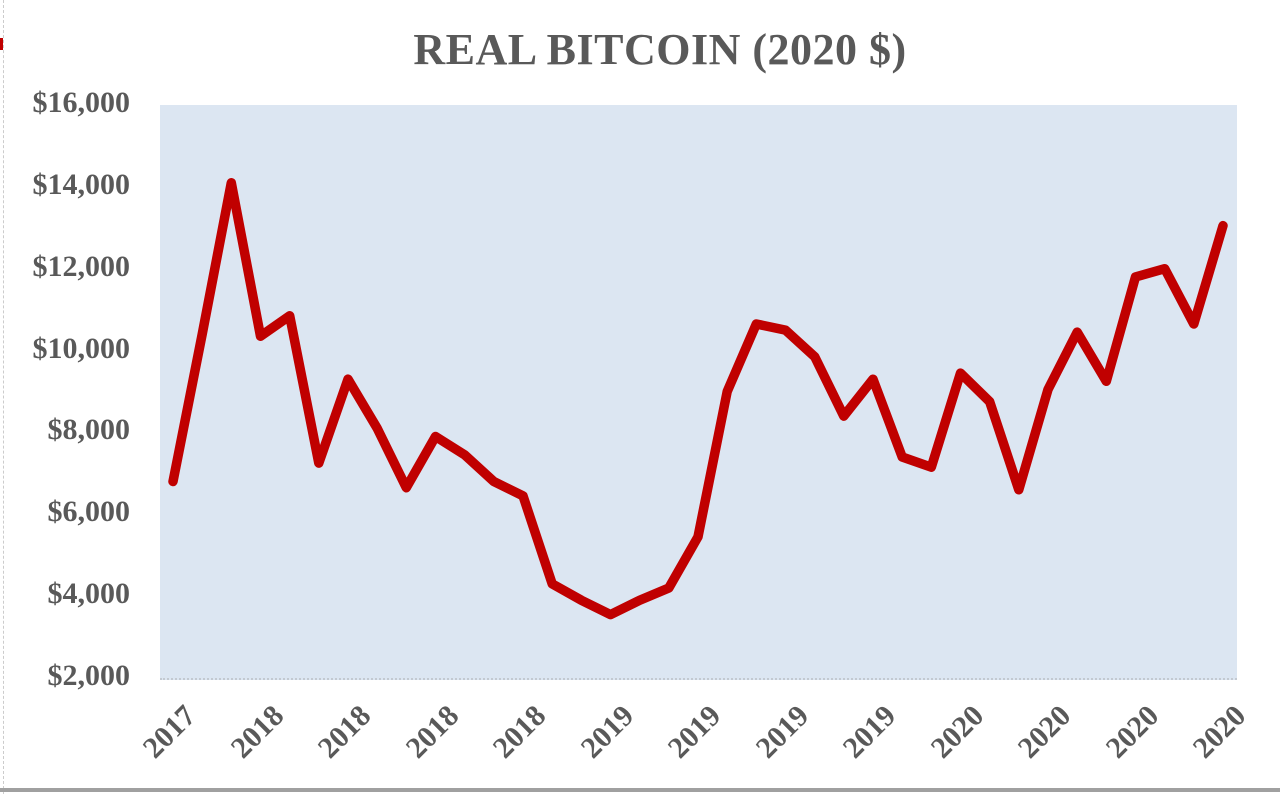 The image size is (1280, 794). Describe the element at coordinates (1, 44) in the screenshot. I see `left-edge-red-artifact` at that location.